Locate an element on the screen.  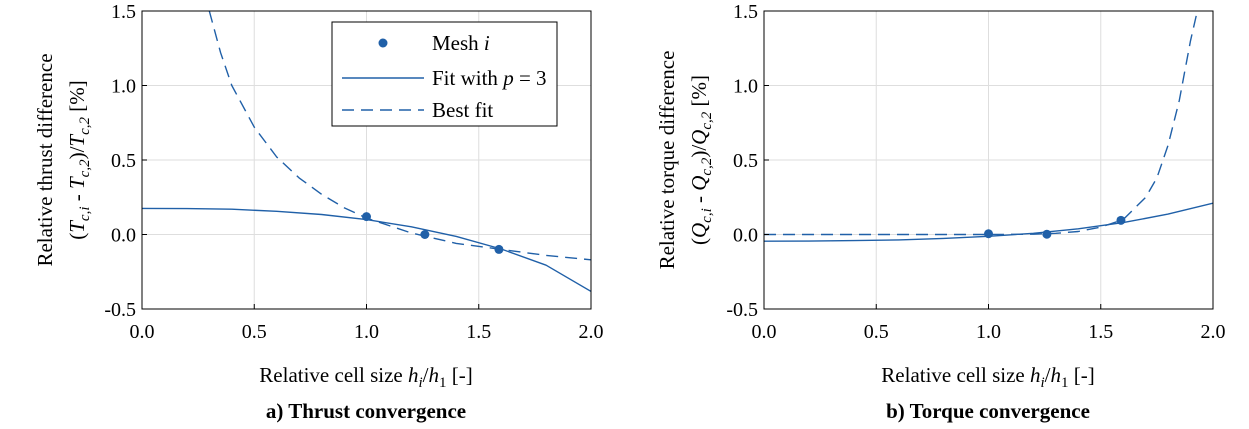
svg-text: (Qc,i - Qc,2)/Qc,2 [%] is located at coordinates (701, 160).